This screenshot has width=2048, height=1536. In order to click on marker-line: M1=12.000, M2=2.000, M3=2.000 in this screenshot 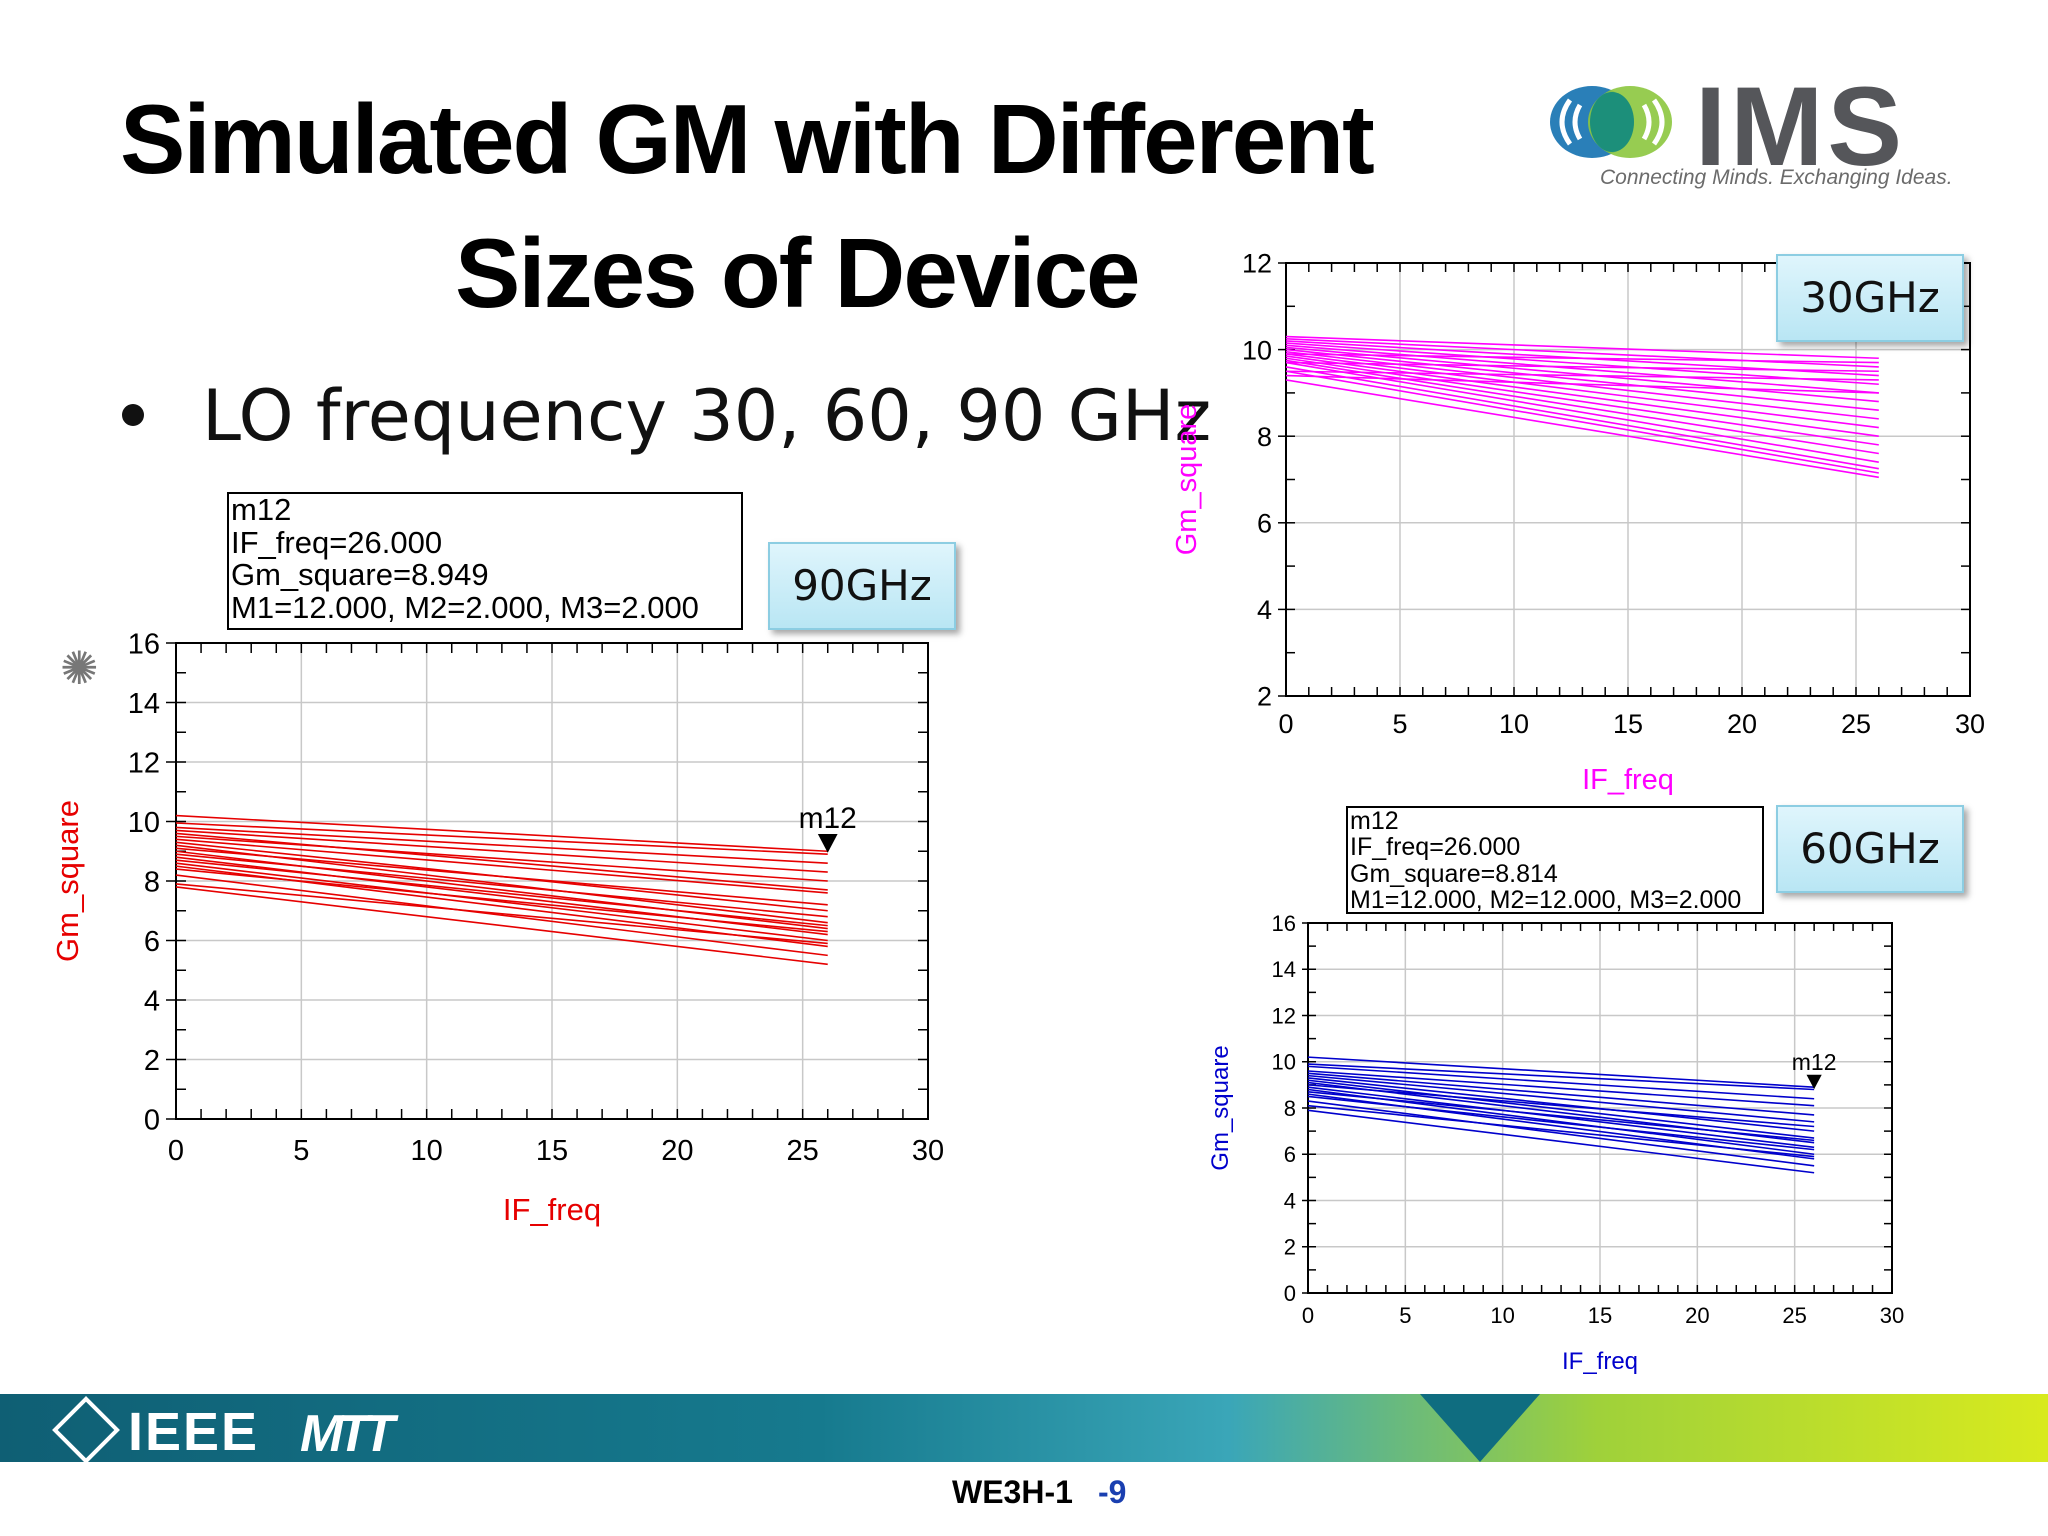, I will do `click(465, 607)`.